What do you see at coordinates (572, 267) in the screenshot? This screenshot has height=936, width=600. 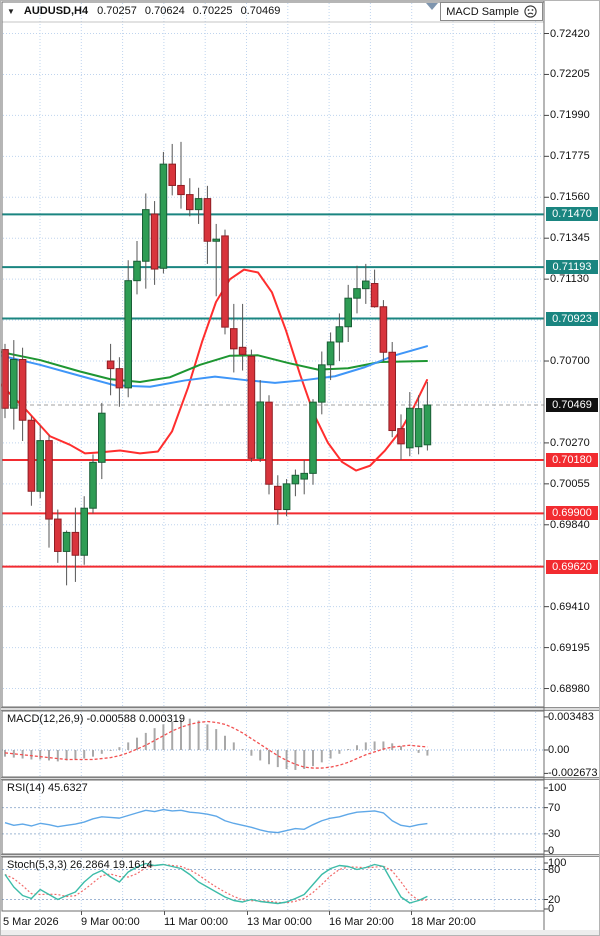 I see `price-level-badge-resistance: 0.71193` at bounding box center [572, 267].